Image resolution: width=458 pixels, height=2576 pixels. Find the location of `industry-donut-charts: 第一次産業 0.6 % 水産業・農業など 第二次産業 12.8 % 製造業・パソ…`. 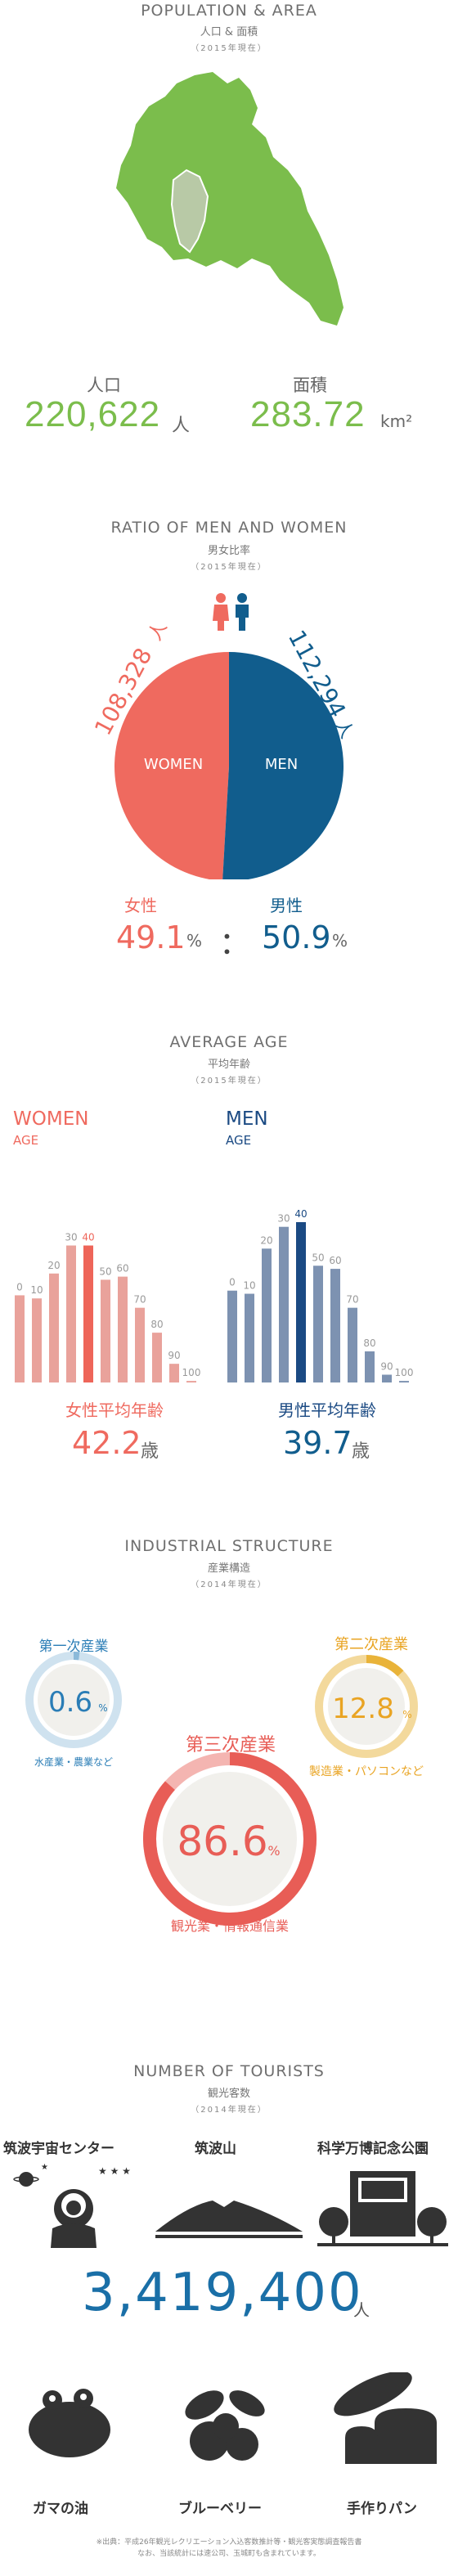

industry-donut-charts: 第一次産業 0.6 % 水産業・農業など 第二次産業 12.8 % 製造業・パソ… is located at coordinates (224, 1785).